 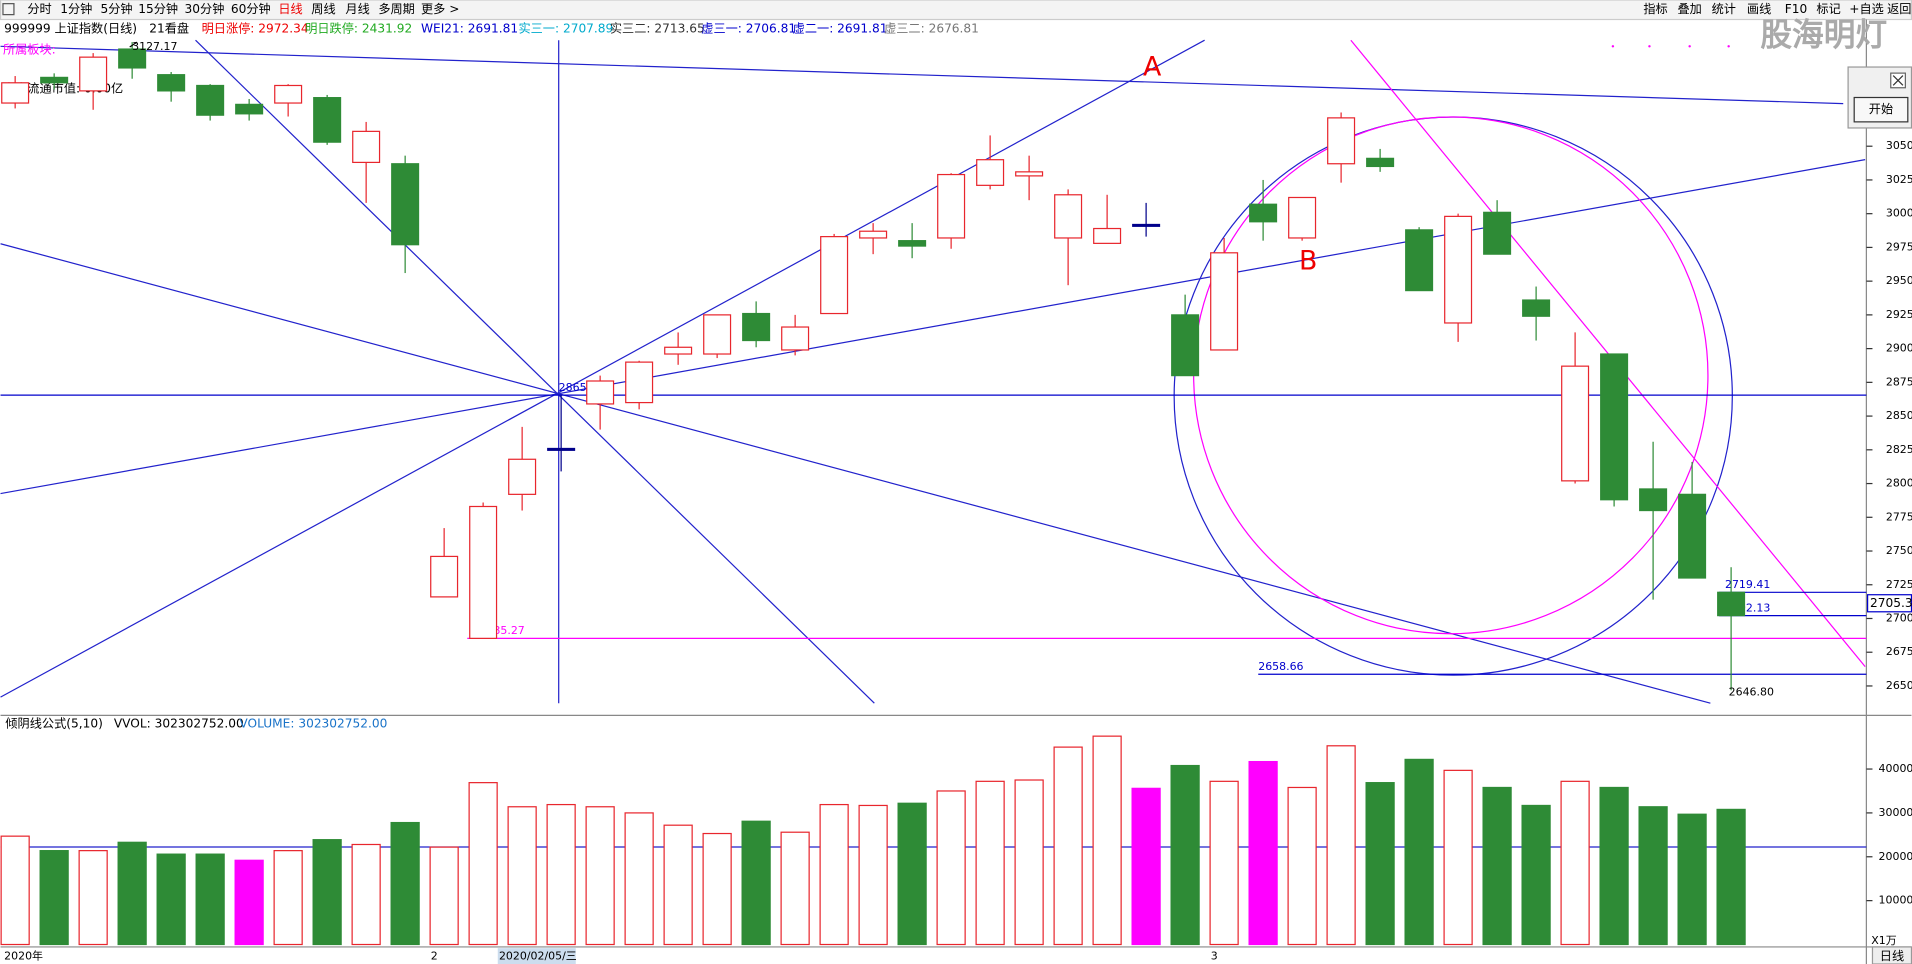 What do you see at coordinates (76, 8) in the screenshot?
I see `period-button: 1分钟` at bounding box center [76, 8].